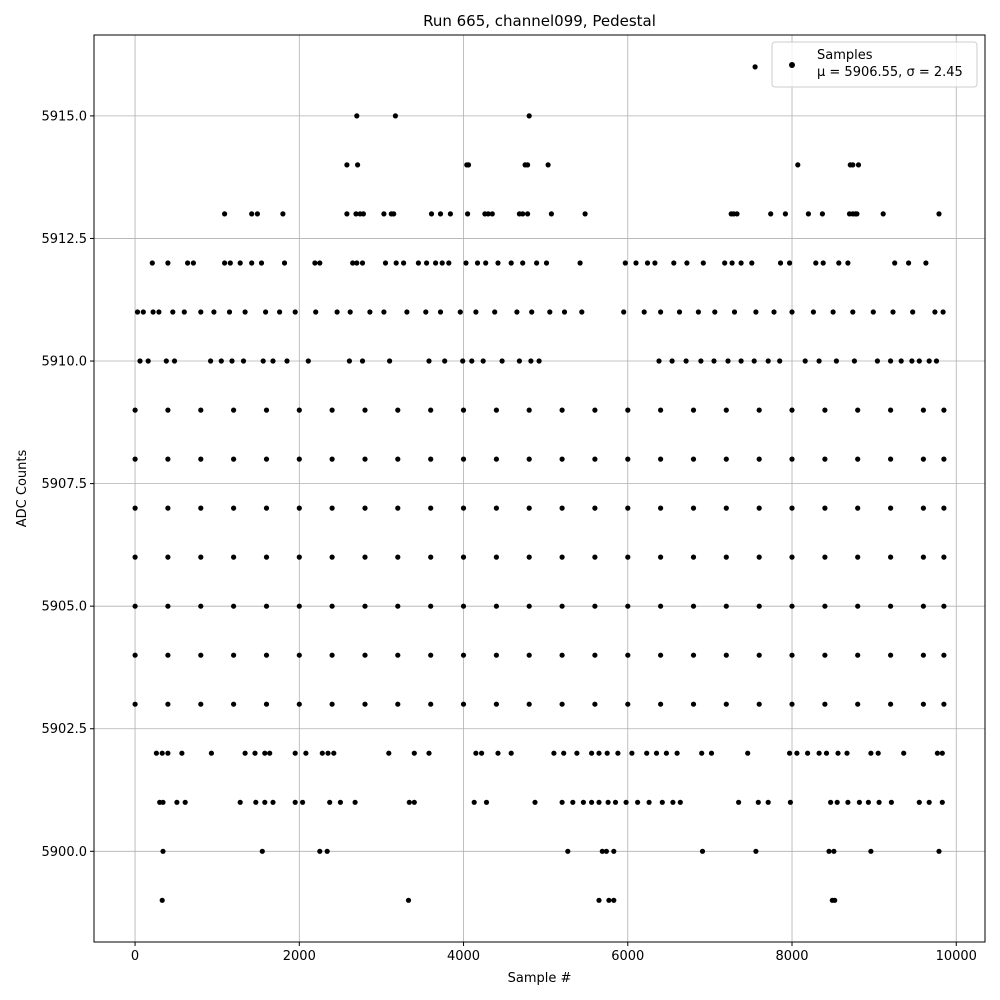 The height and width of the screenshot is (1000, 1000). What do you see at coordinates (791, 956) in the screenshot?
I see `x-tick-label: 8000` at bounding box center [791, 956].